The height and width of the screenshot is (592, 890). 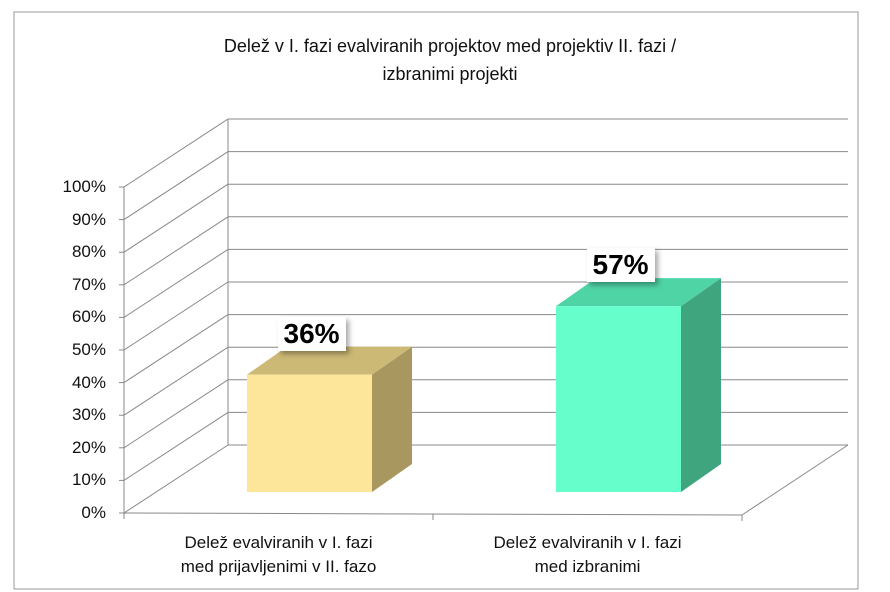 I want to click on y-tick-label: 90%, so click(x=88, y=219).